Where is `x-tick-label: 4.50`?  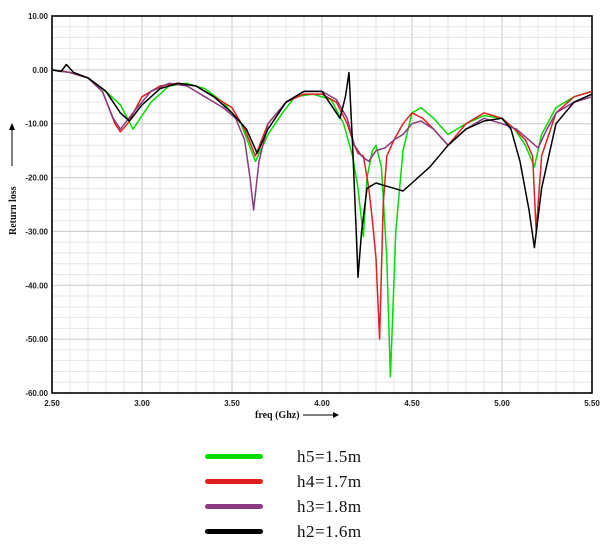 x-tick-label: 4.50 is located at coordinates (412, 403).